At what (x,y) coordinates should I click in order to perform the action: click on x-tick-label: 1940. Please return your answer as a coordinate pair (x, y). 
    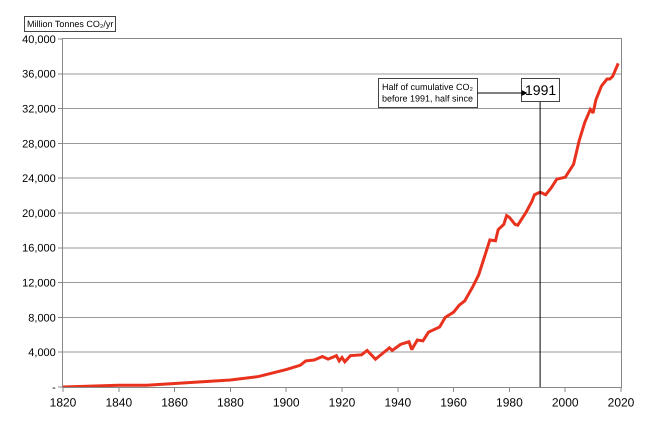
    Looking at the image, I should click on (398, 402).